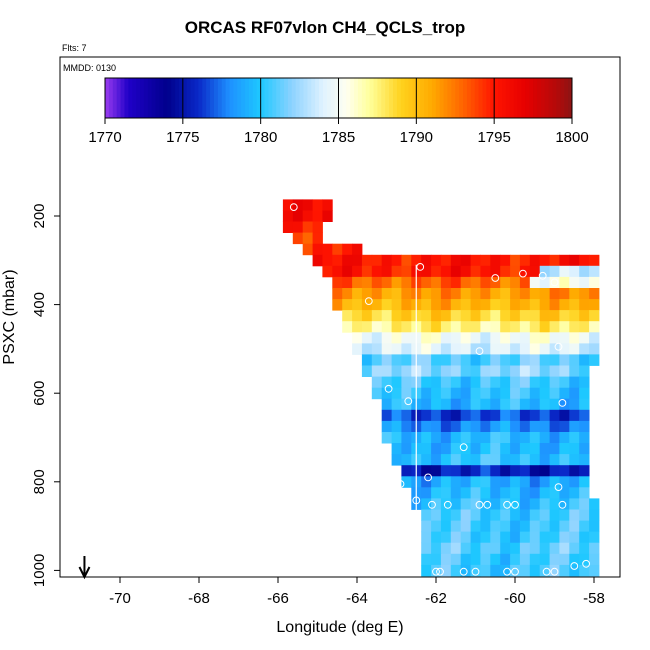  I want to click on x-tick-label: -68, so click(199, 598).